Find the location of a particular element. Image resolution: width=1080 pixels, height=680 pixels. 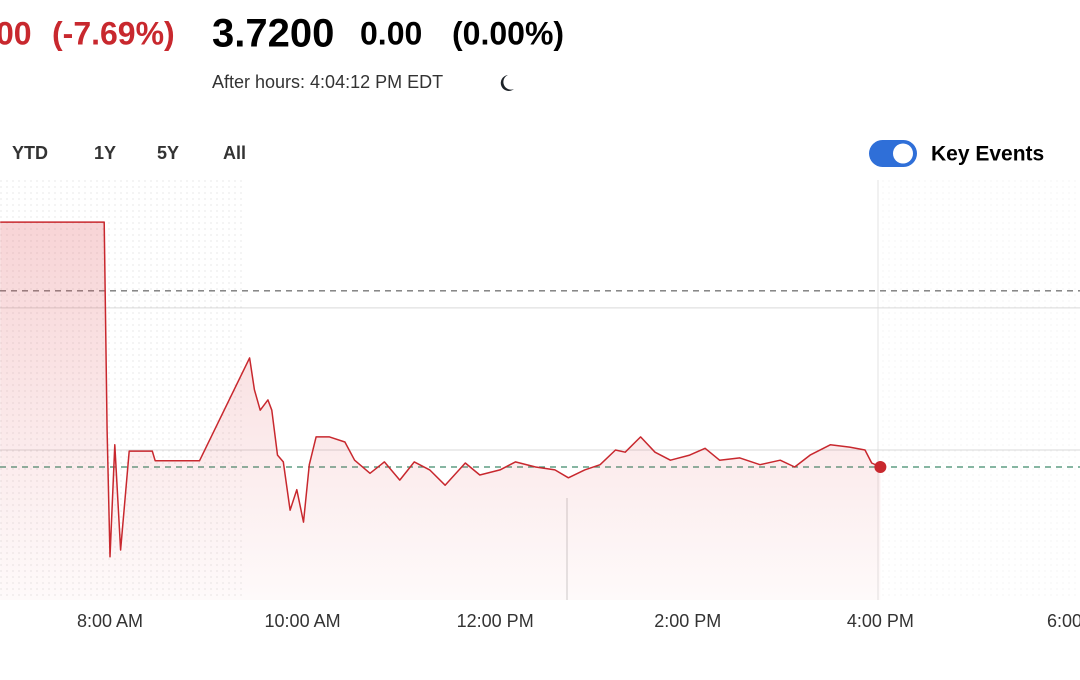

after-change: 0.00 is located at coordinates (391, 33).